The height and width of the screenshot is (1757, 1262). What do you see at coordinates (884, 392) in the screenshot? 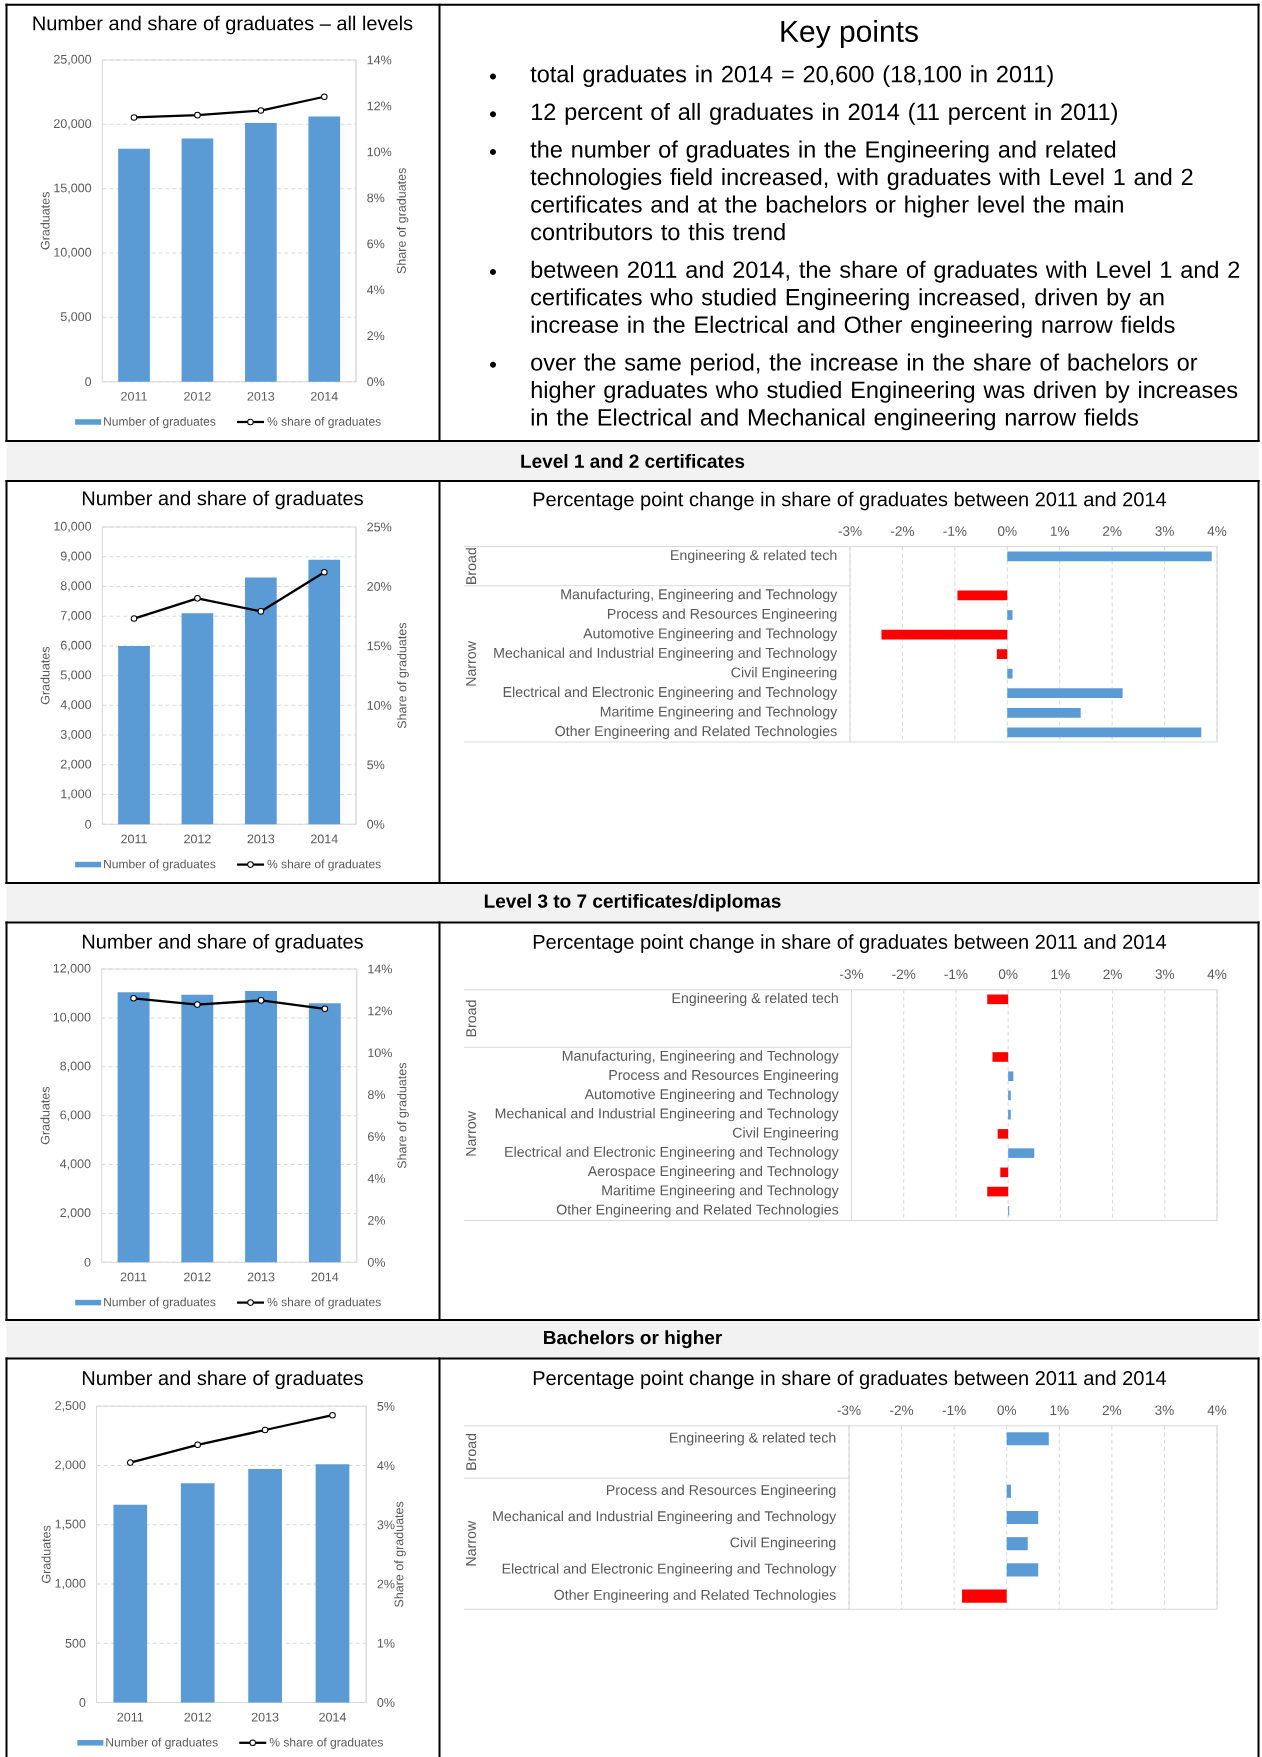
I see `text: over the same period, the increase in the share of bachelors or higher graduates who studied Engineering was driven by increases in the Electrical and Mechanical engineering narrow fields` at bounding box center [884, 392].